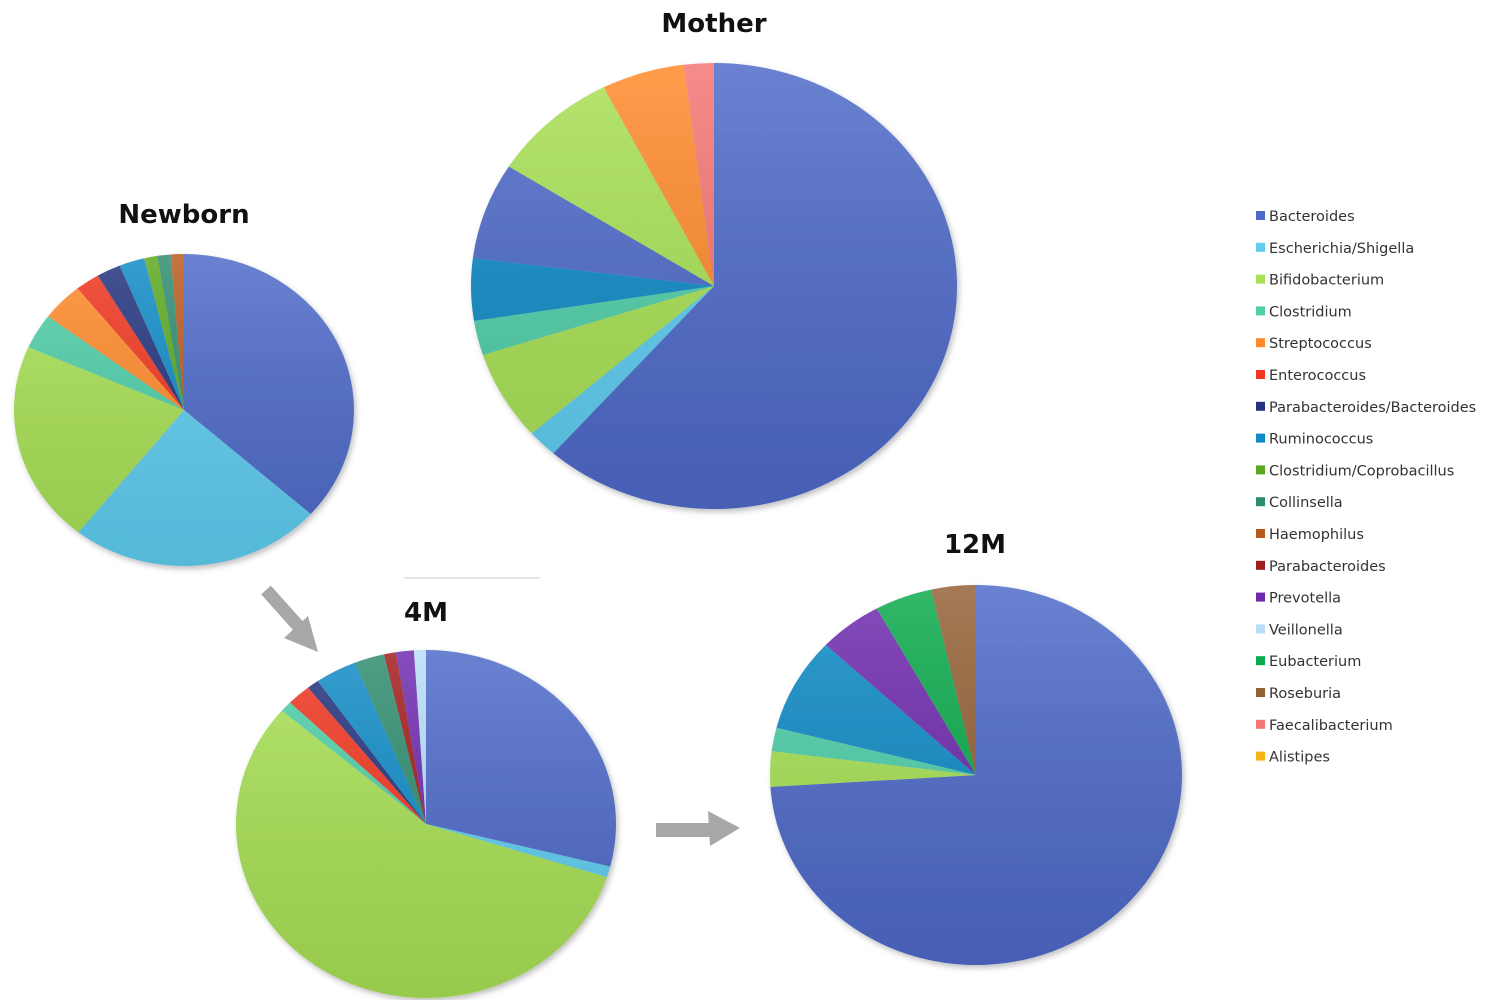  Describe the element at coordinates (1260, 247) in the screenshot. I see `legend-swatch-escherichia-shigella` at that location.